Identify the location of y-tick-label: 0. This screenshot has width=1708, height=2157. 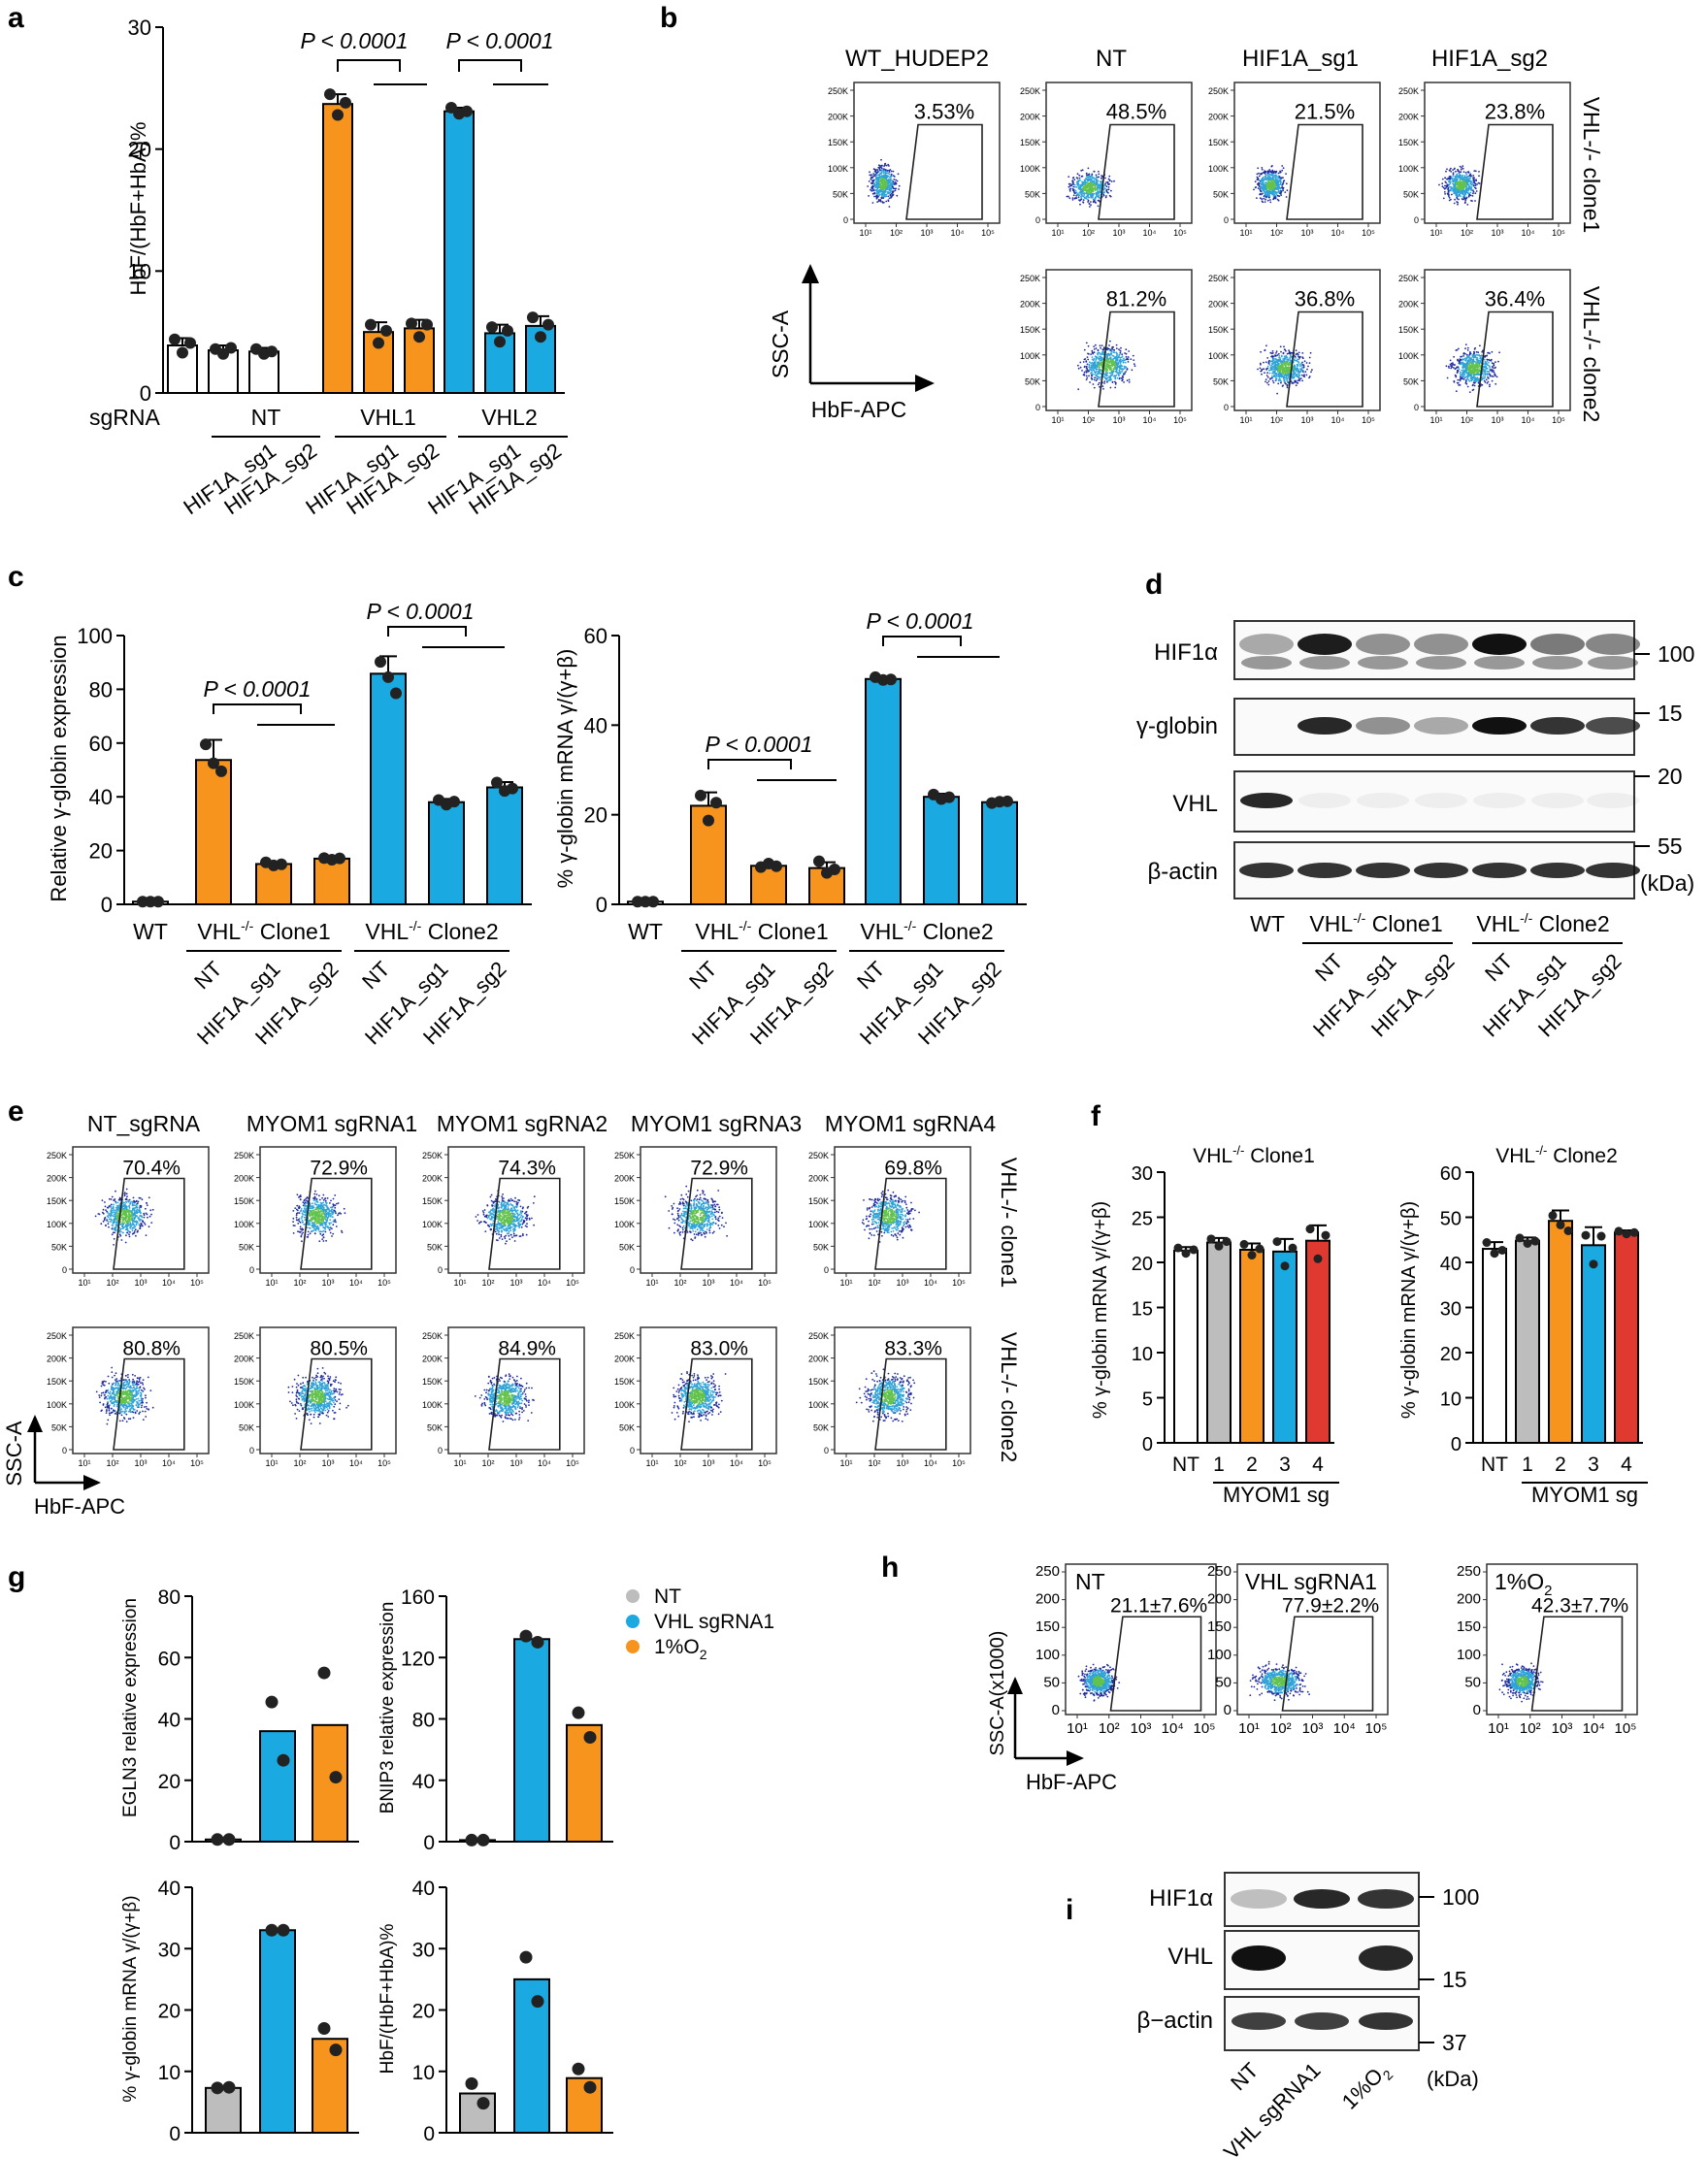
(107, 905).